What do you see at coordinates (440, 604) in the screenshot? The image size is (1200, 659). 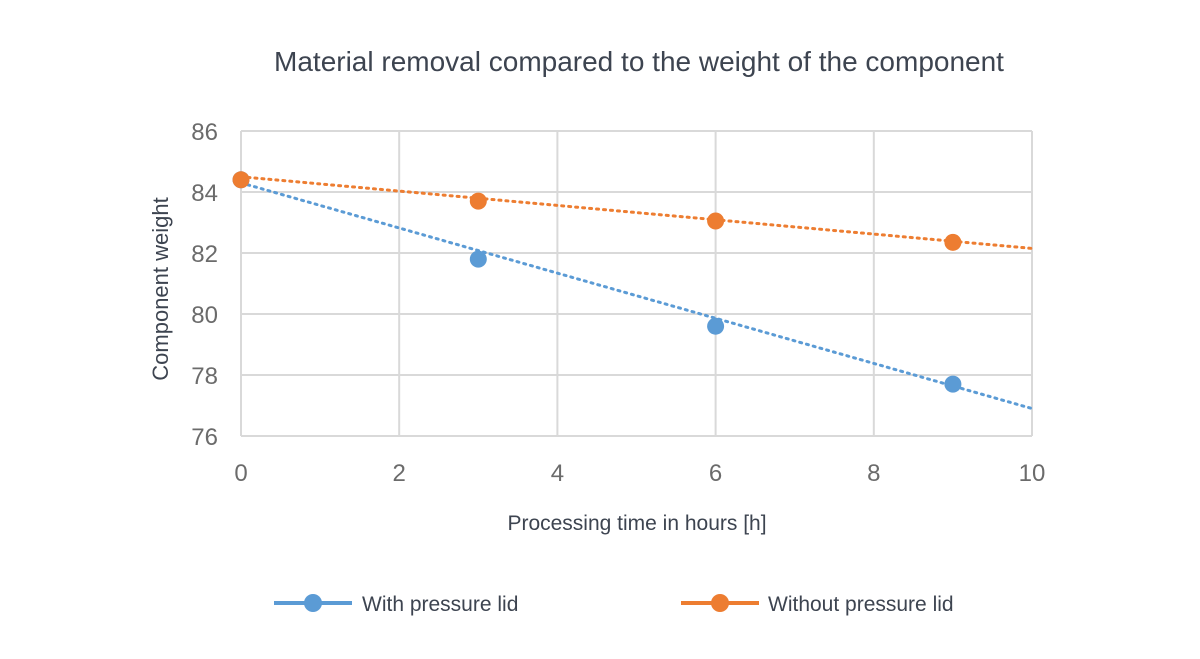 I see `legend-label: With pressure lid` at bounding box center [440, 604].